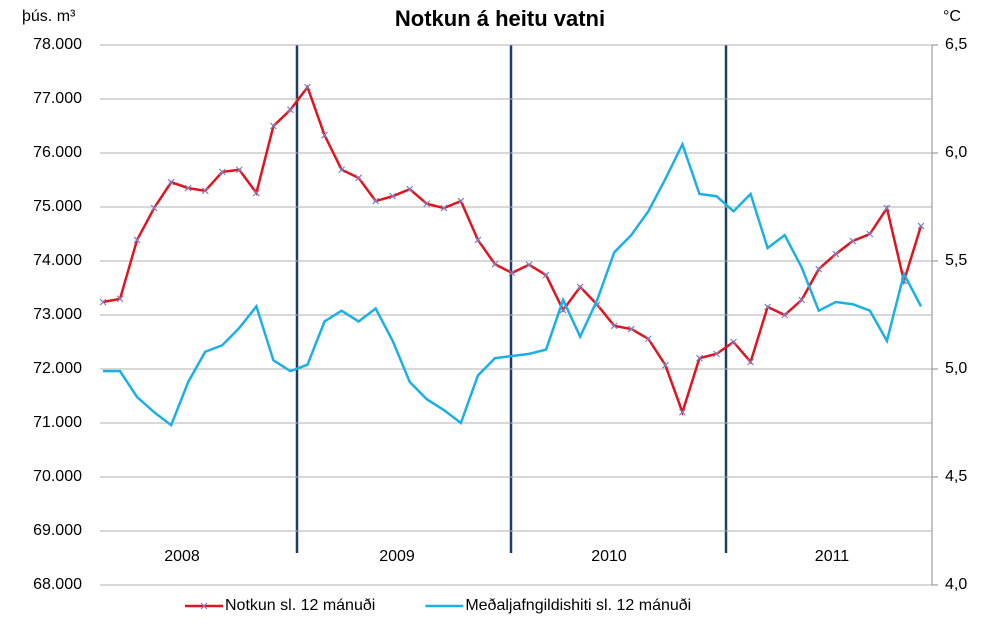  What do you see at coordinates (952, 16) in the screenshot?
I see `y2-axis-label: °C` at bounding box center [952, 16].